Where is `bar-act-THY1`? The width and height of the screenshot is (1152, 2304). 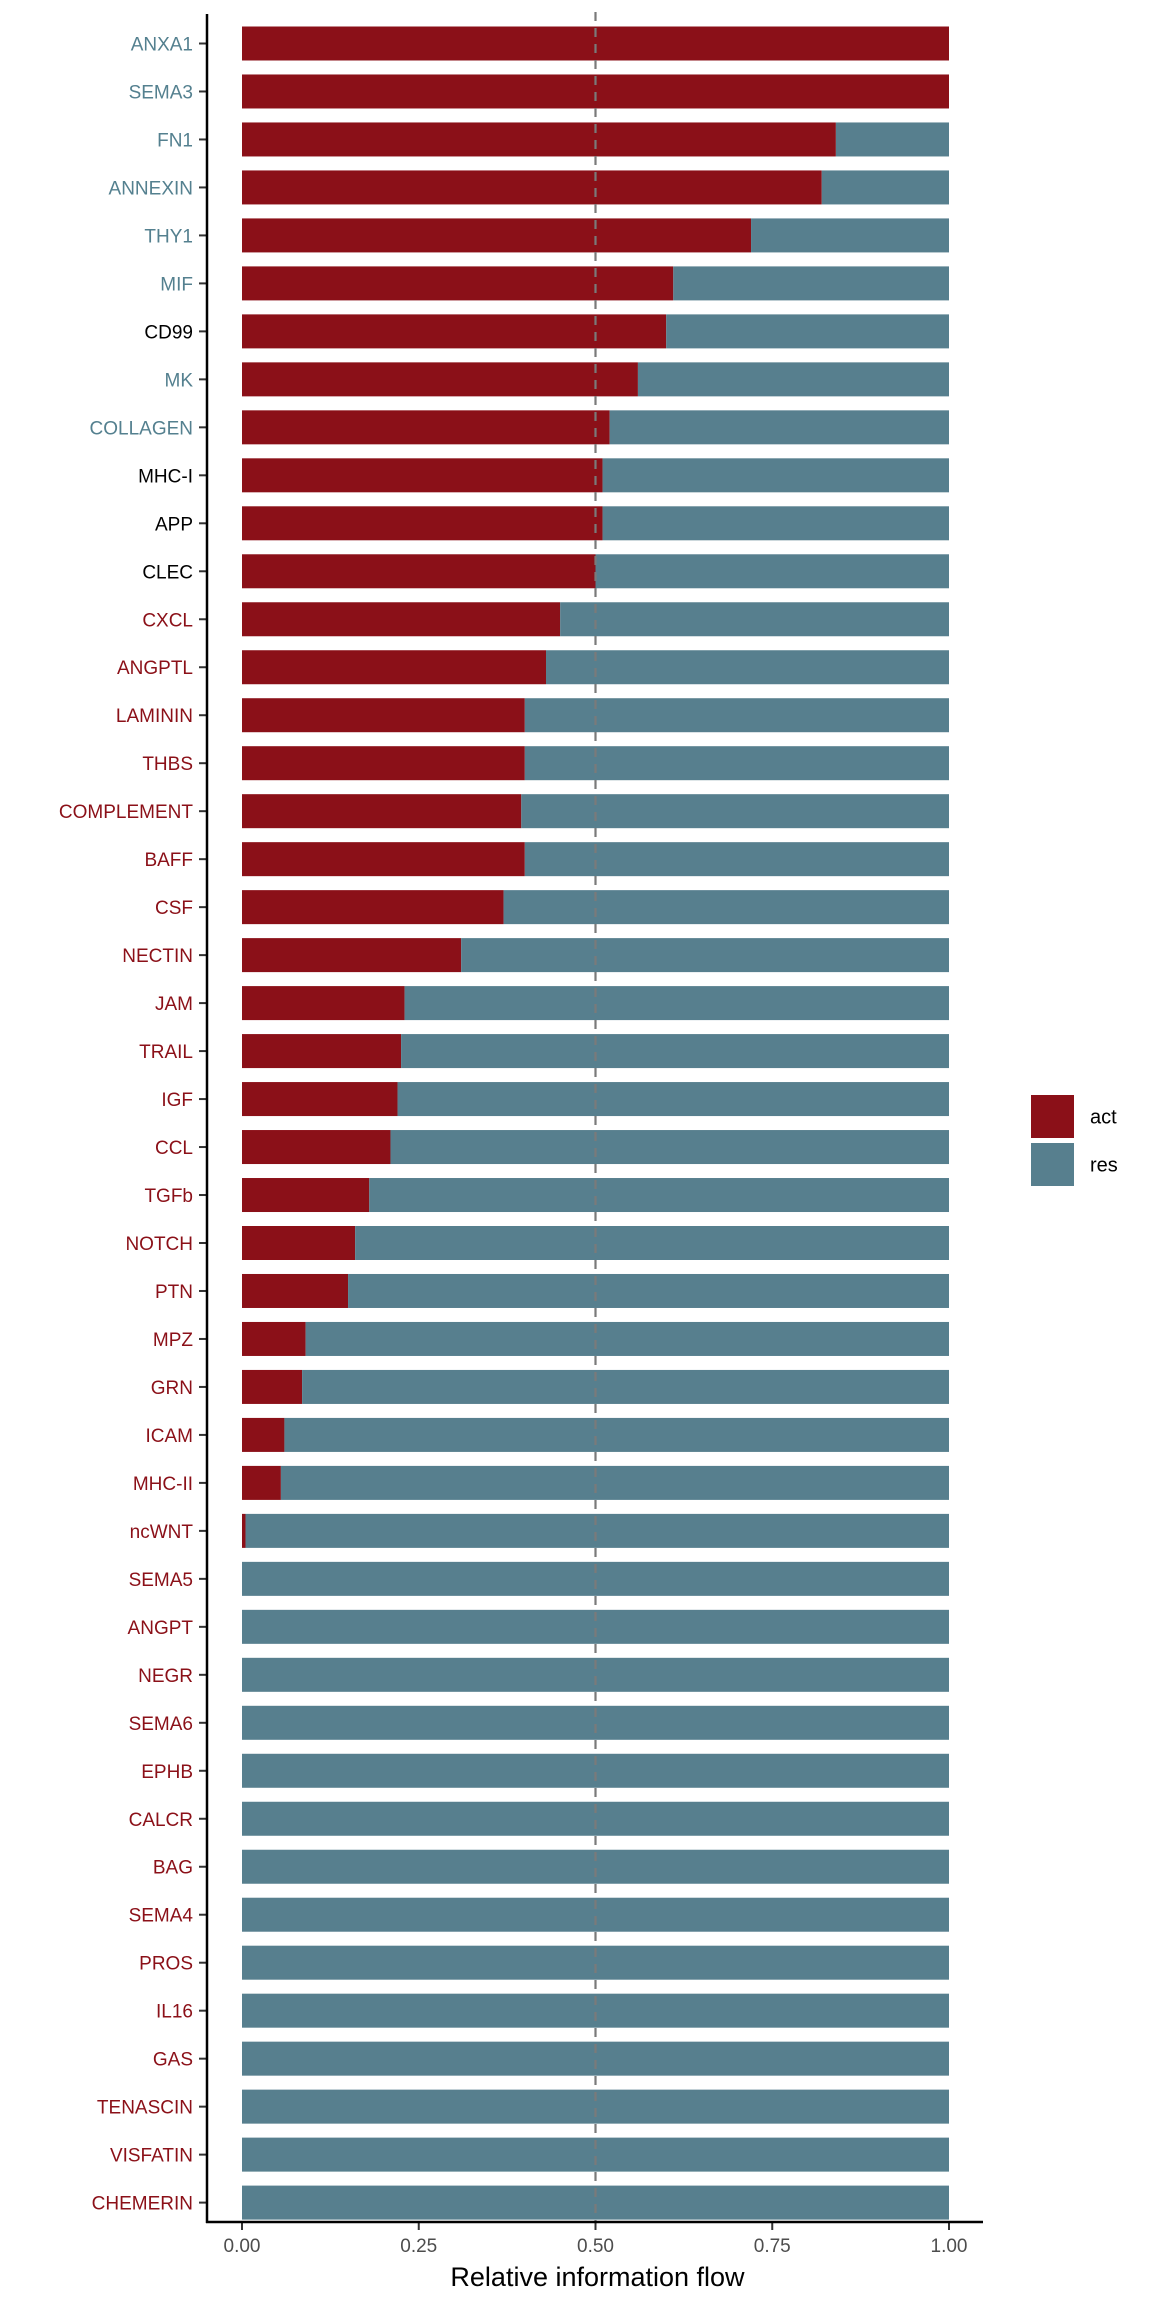
bar-act-THY1 is located at coordinates (497, 235).